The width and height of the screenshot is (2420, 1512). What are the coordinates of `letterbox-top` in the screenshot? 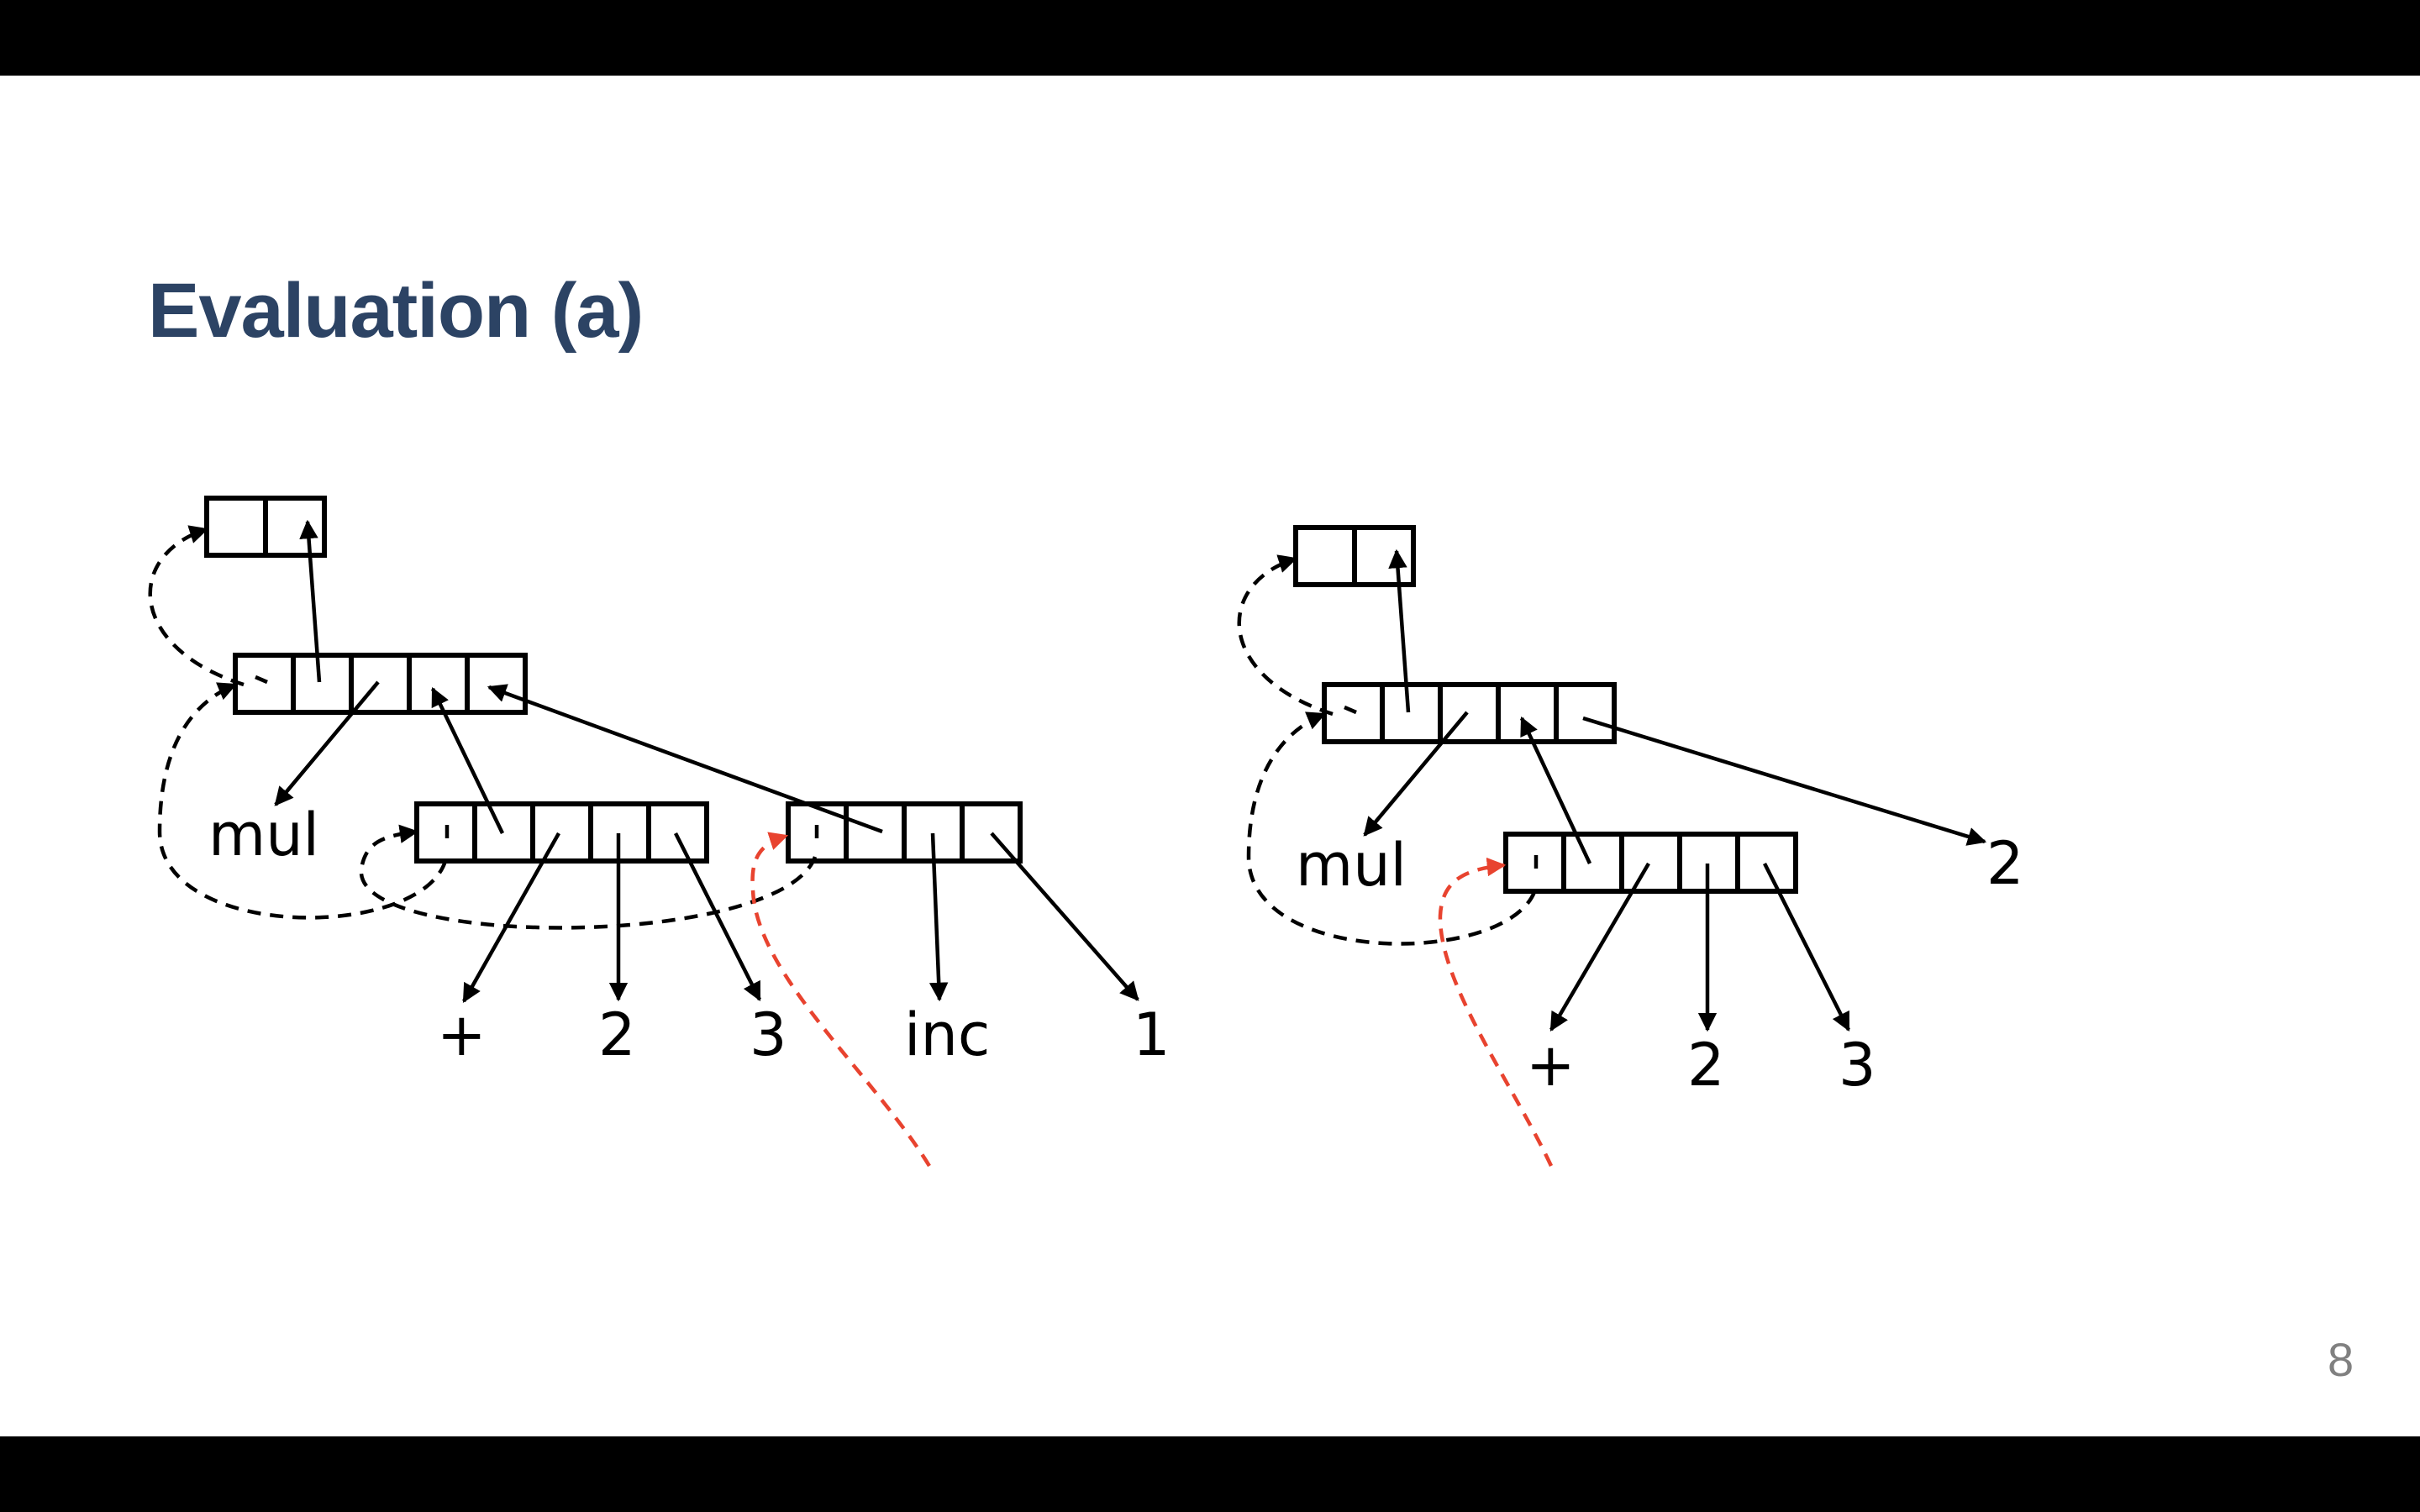 It's located at (1210, 38).